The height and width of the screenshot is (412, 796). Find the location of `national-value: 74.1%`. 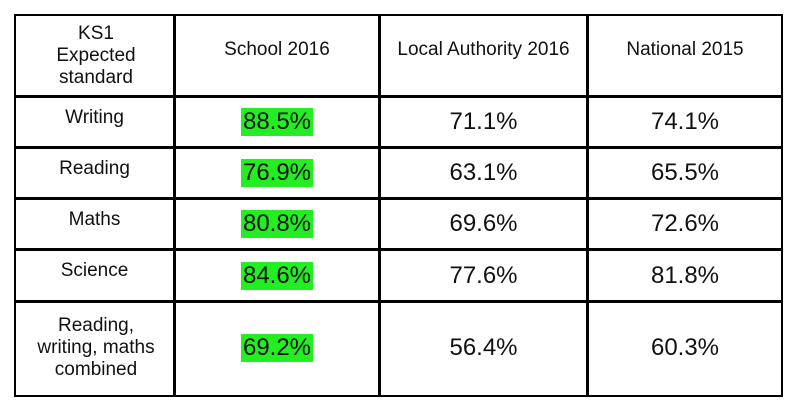

national-value: 74.1% is located at coordinates (685, 121).